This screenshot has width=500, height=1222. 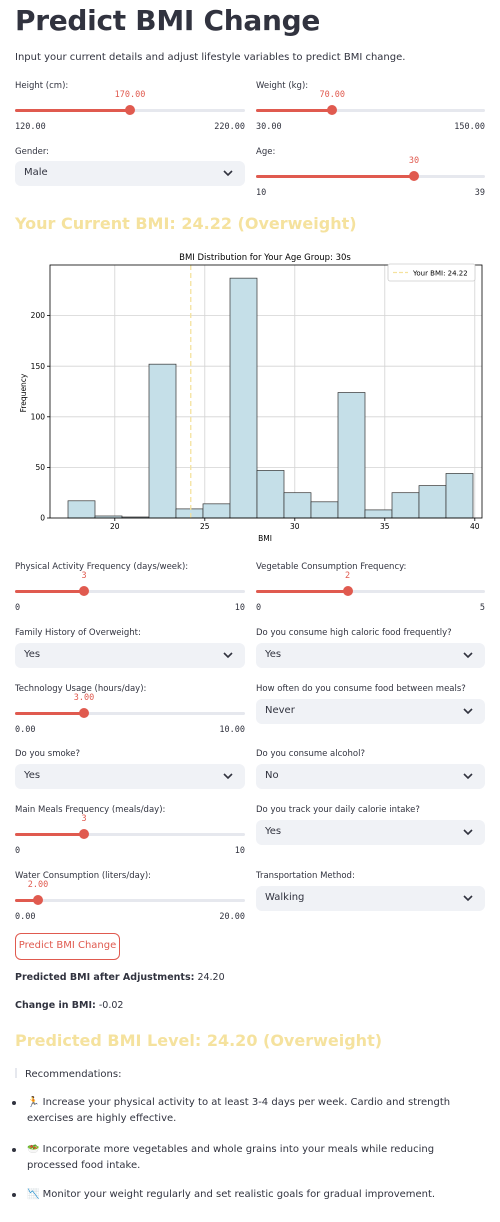 I want to click on transport-select: Walking, so click(x=370, y=898).